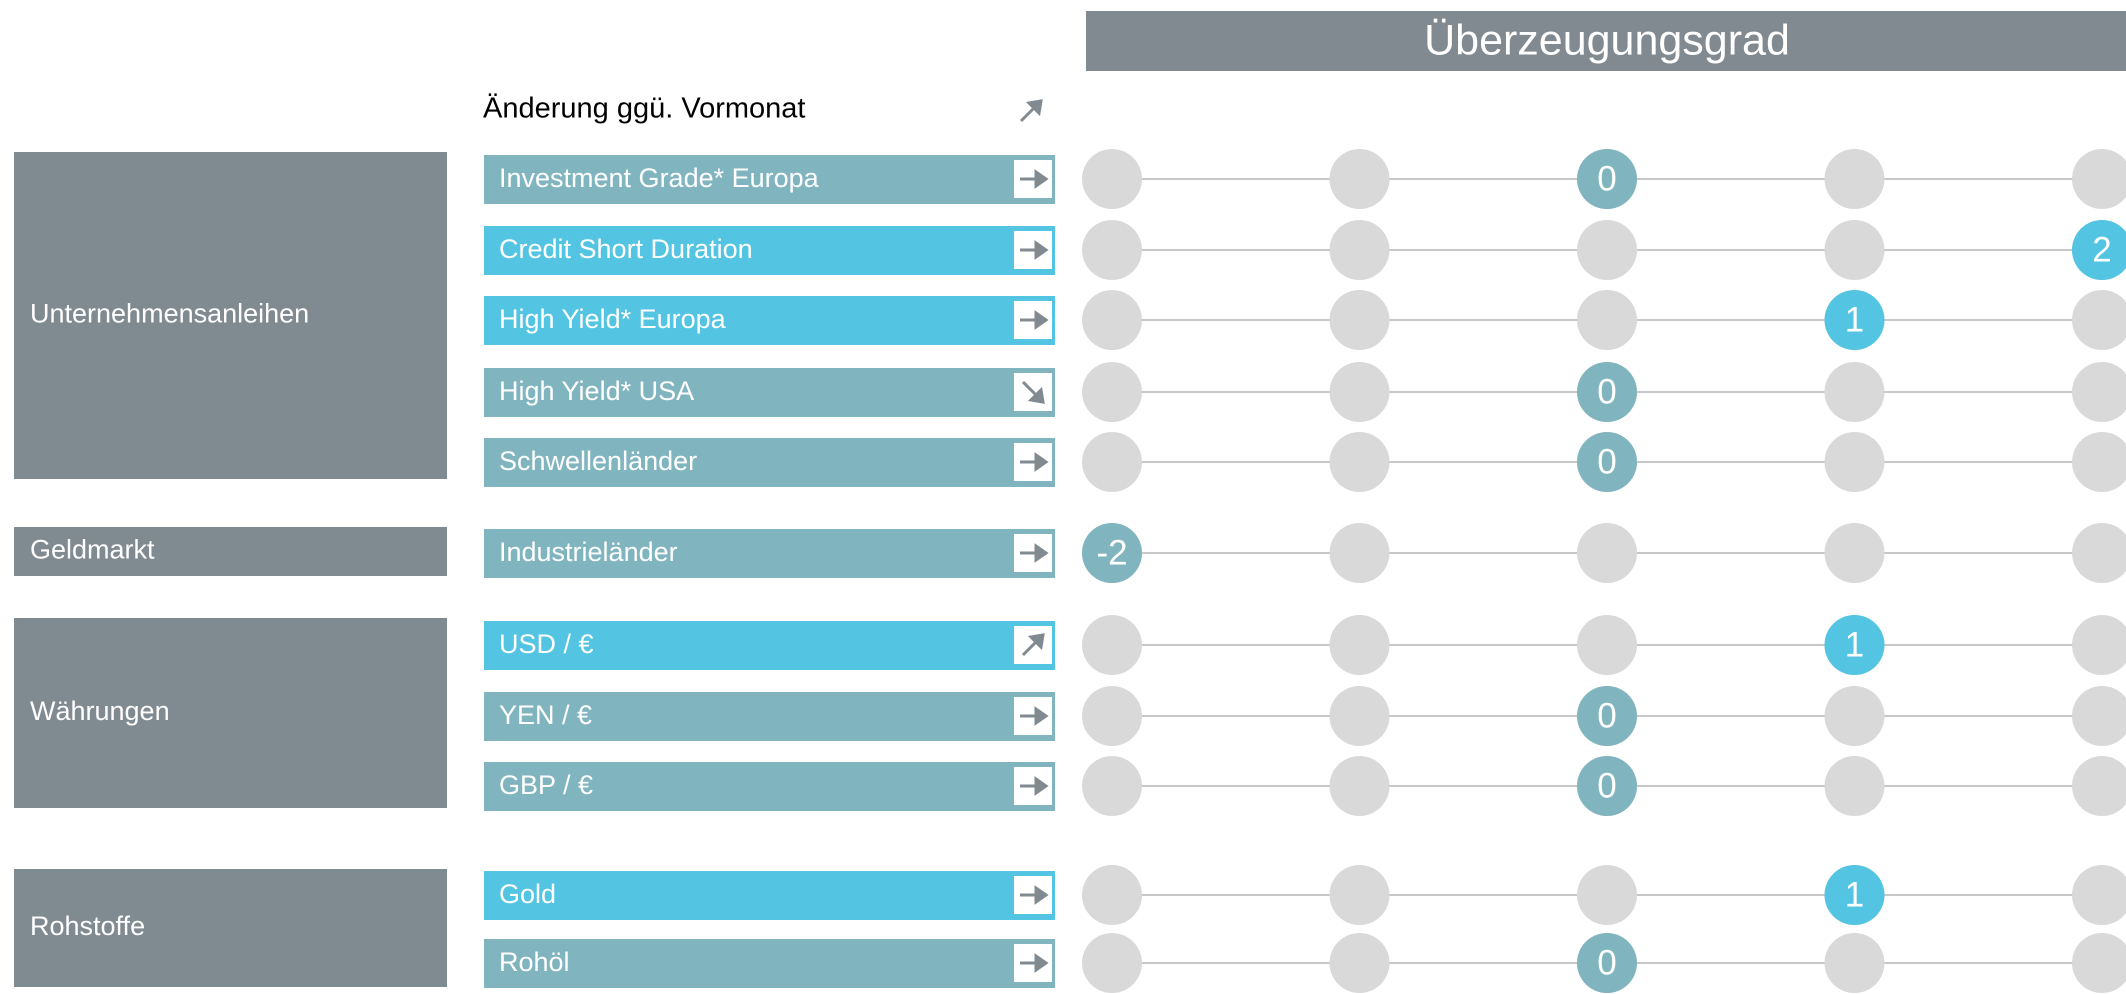  Describe the element at coordinates (87, 926) in the screenshot. I see `group-label: Rohstoffe` at that location.